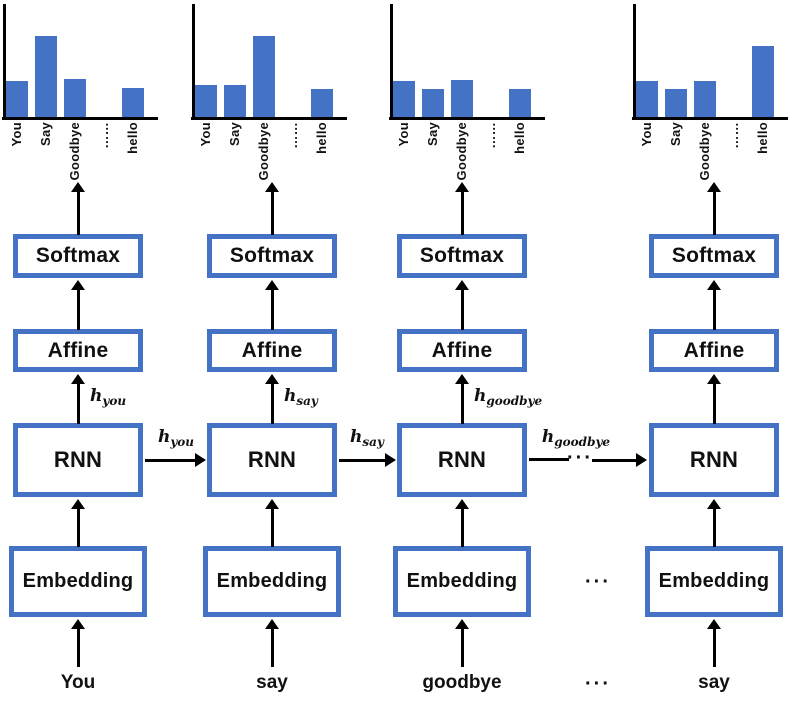  What do you see at coordinates (78, 624) in the screenshot?
I see `arrow-word-to-embedding-1-head` at bounding box center [78, 624].